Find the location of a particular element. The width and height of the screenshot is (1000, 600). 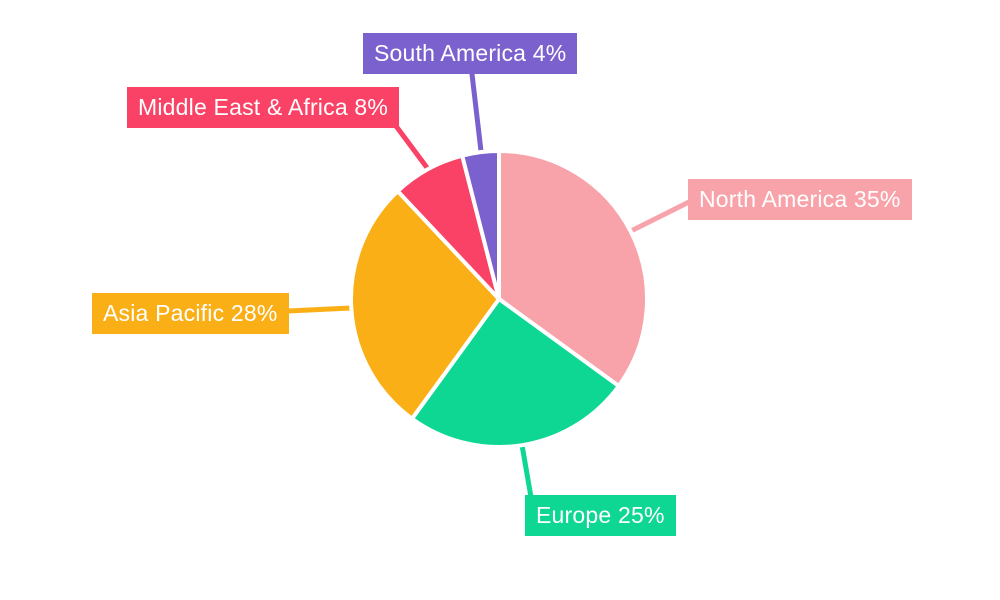

pie-slice-south-america is located at coordinates (480, 225).